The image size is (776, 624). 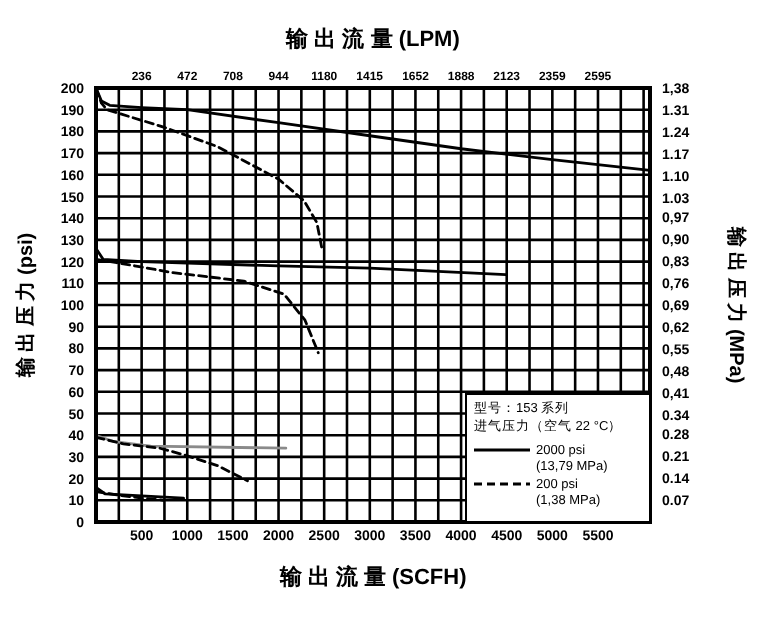 I want to click on y-axis-title: 输 出 压 力 (psi), so click(x=26, y=306).